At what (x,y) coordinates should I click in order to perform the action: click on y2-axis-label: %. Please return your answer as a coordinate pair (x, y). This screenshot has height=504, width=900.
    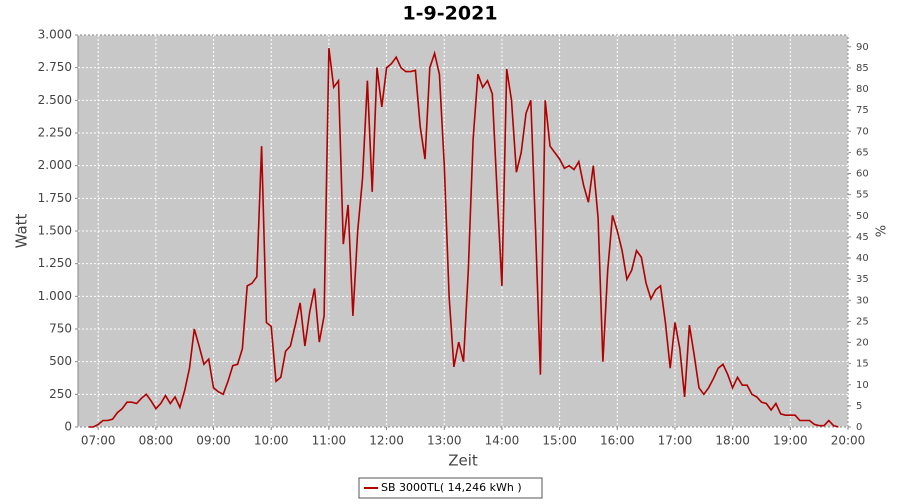
    Looking at the image, I should click on (882, 231).